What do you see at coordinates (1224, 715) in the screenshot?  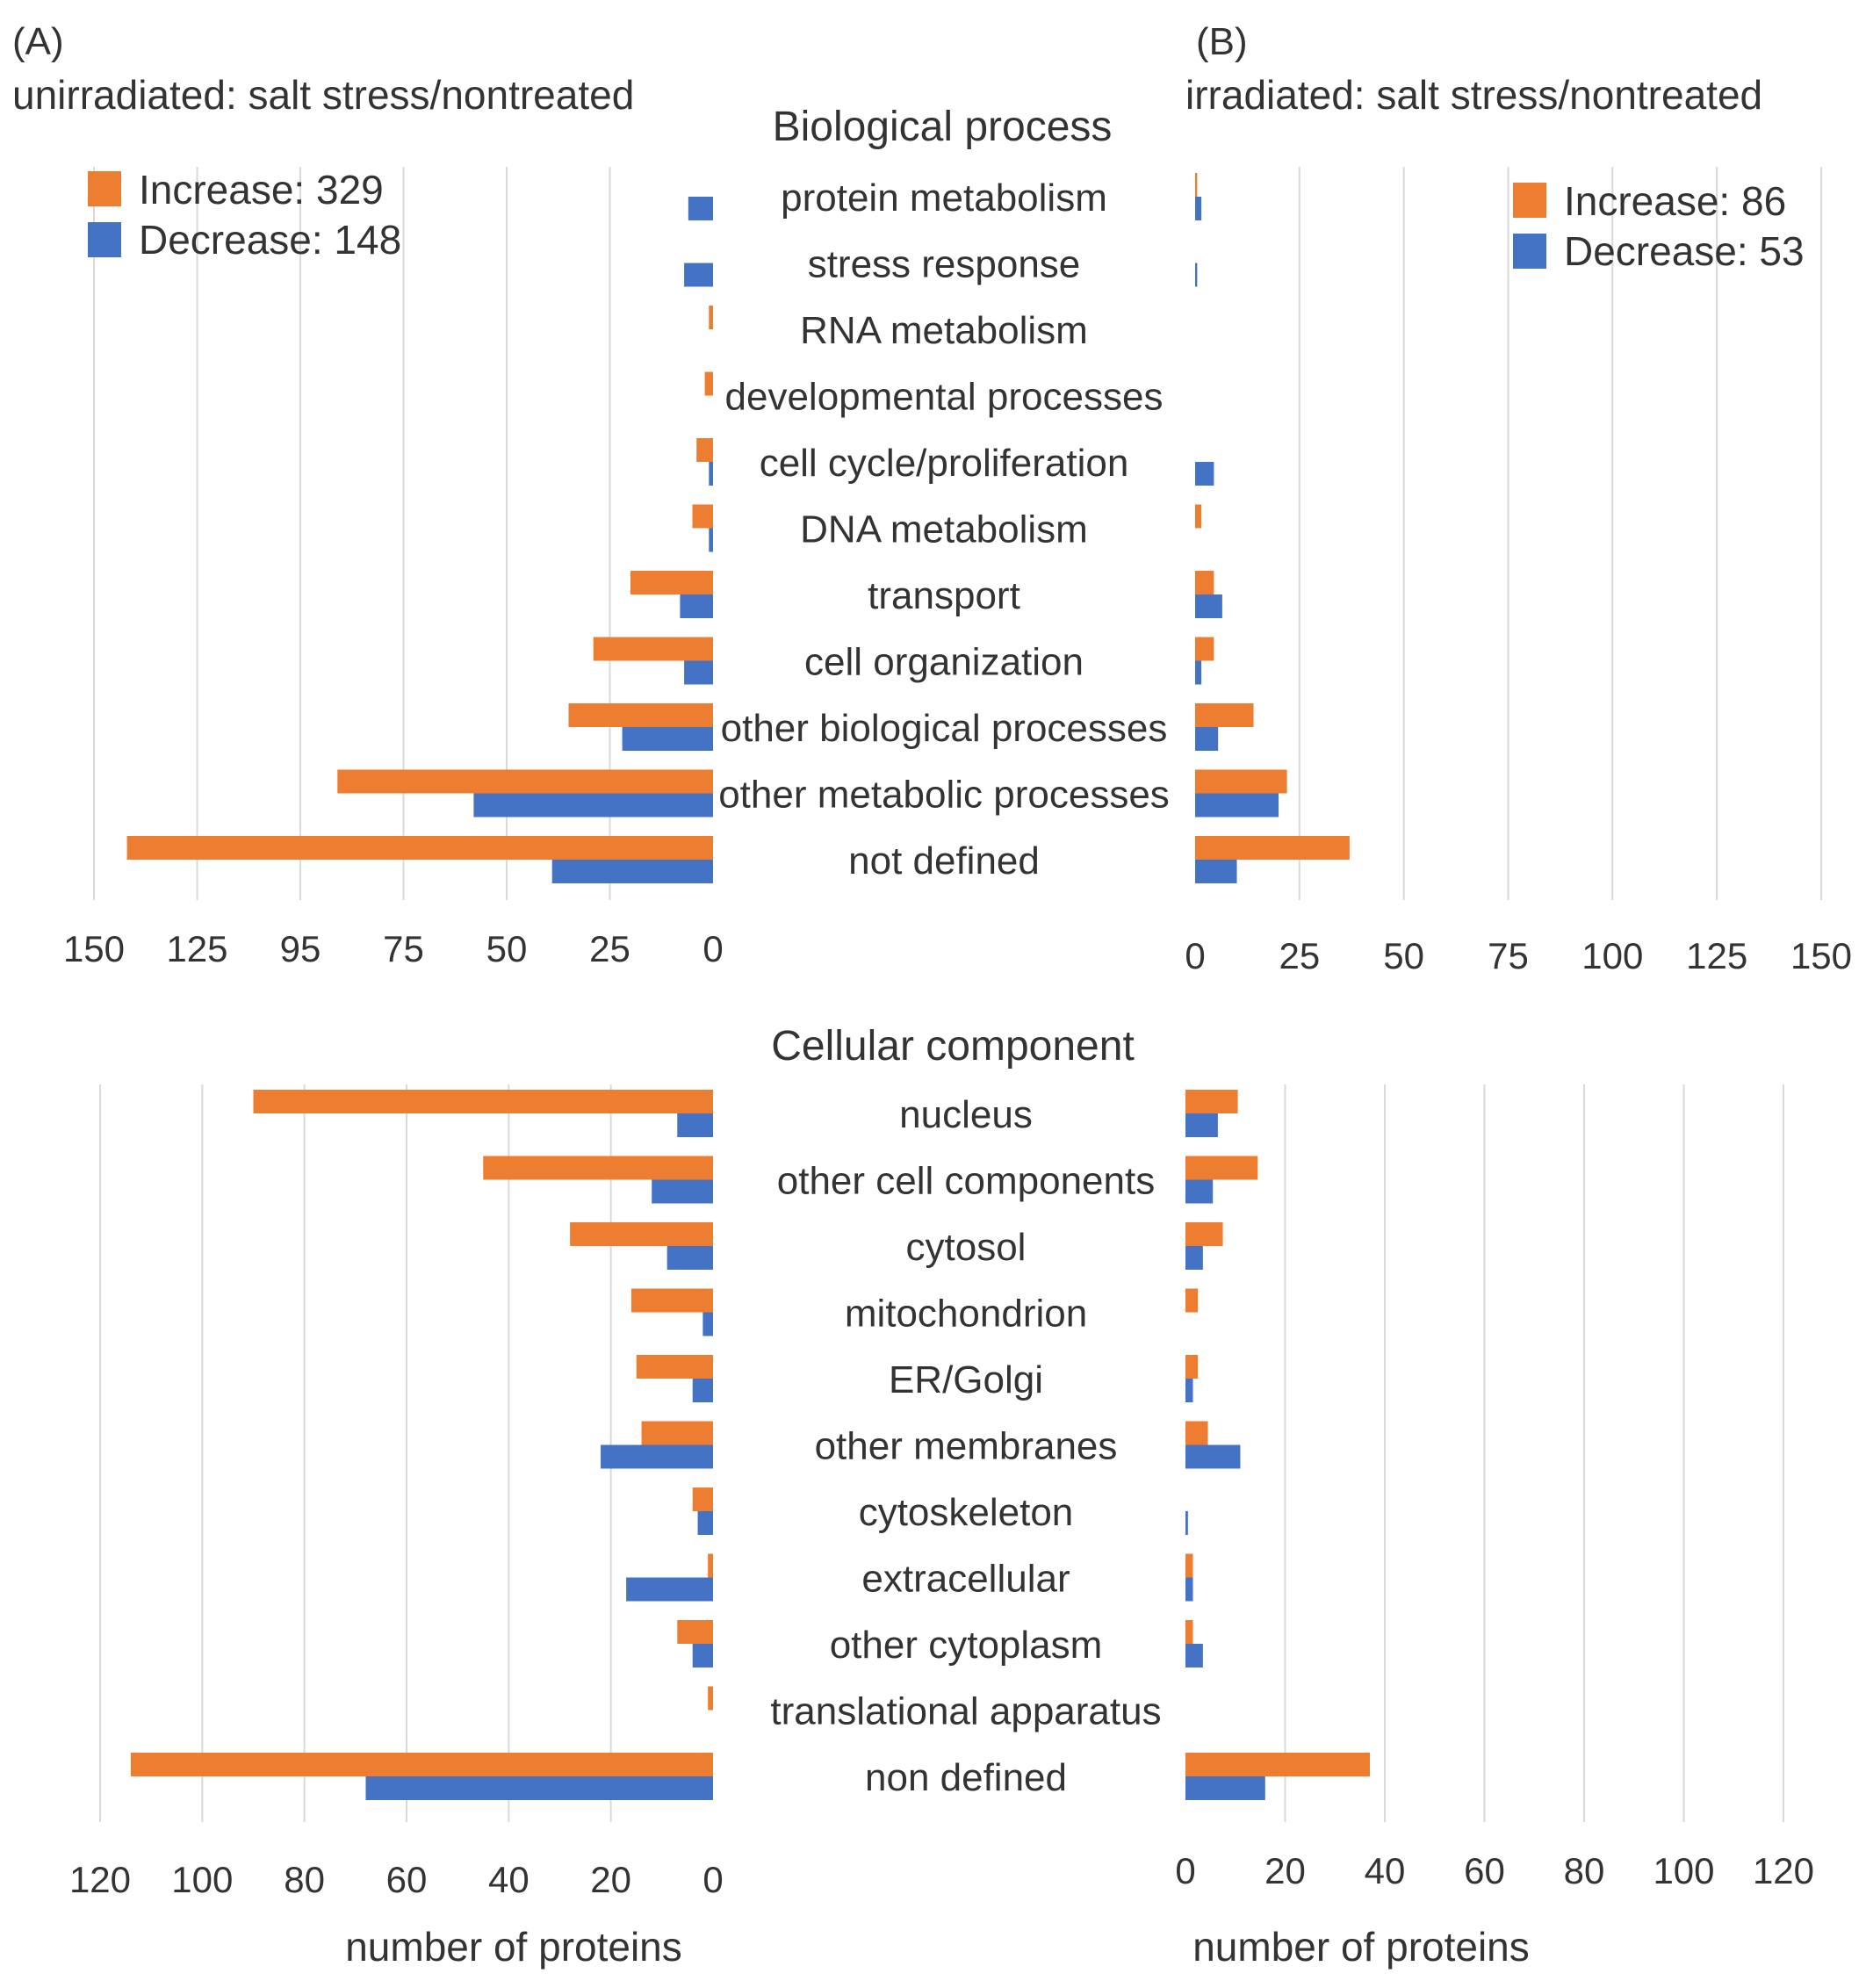 I see `bar-increase-other-biological-processes` at bounding box center [1224, 715].